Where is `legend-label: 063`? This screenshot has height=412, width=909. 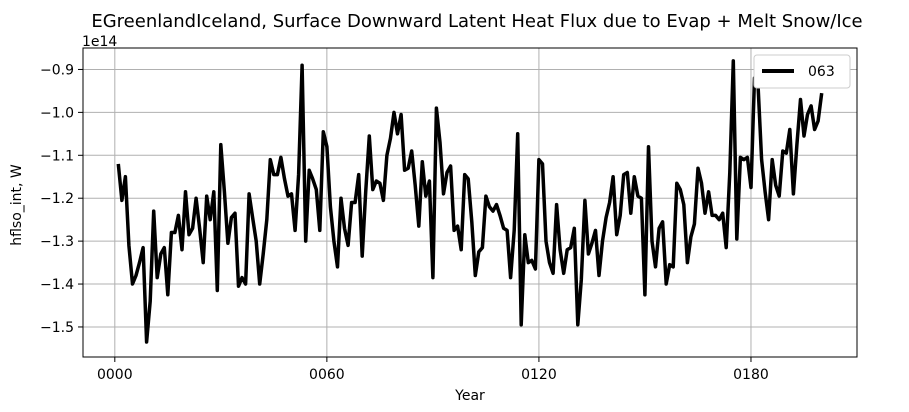 legend-label: 063 is located at coordinates (821, 72).